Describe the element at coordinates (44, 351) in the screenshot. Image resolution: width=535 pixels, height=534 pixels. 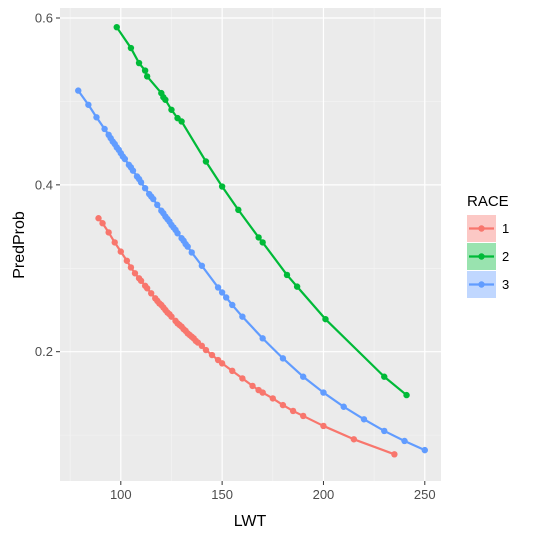
I see `y-tick-label: 0.2` at that location.